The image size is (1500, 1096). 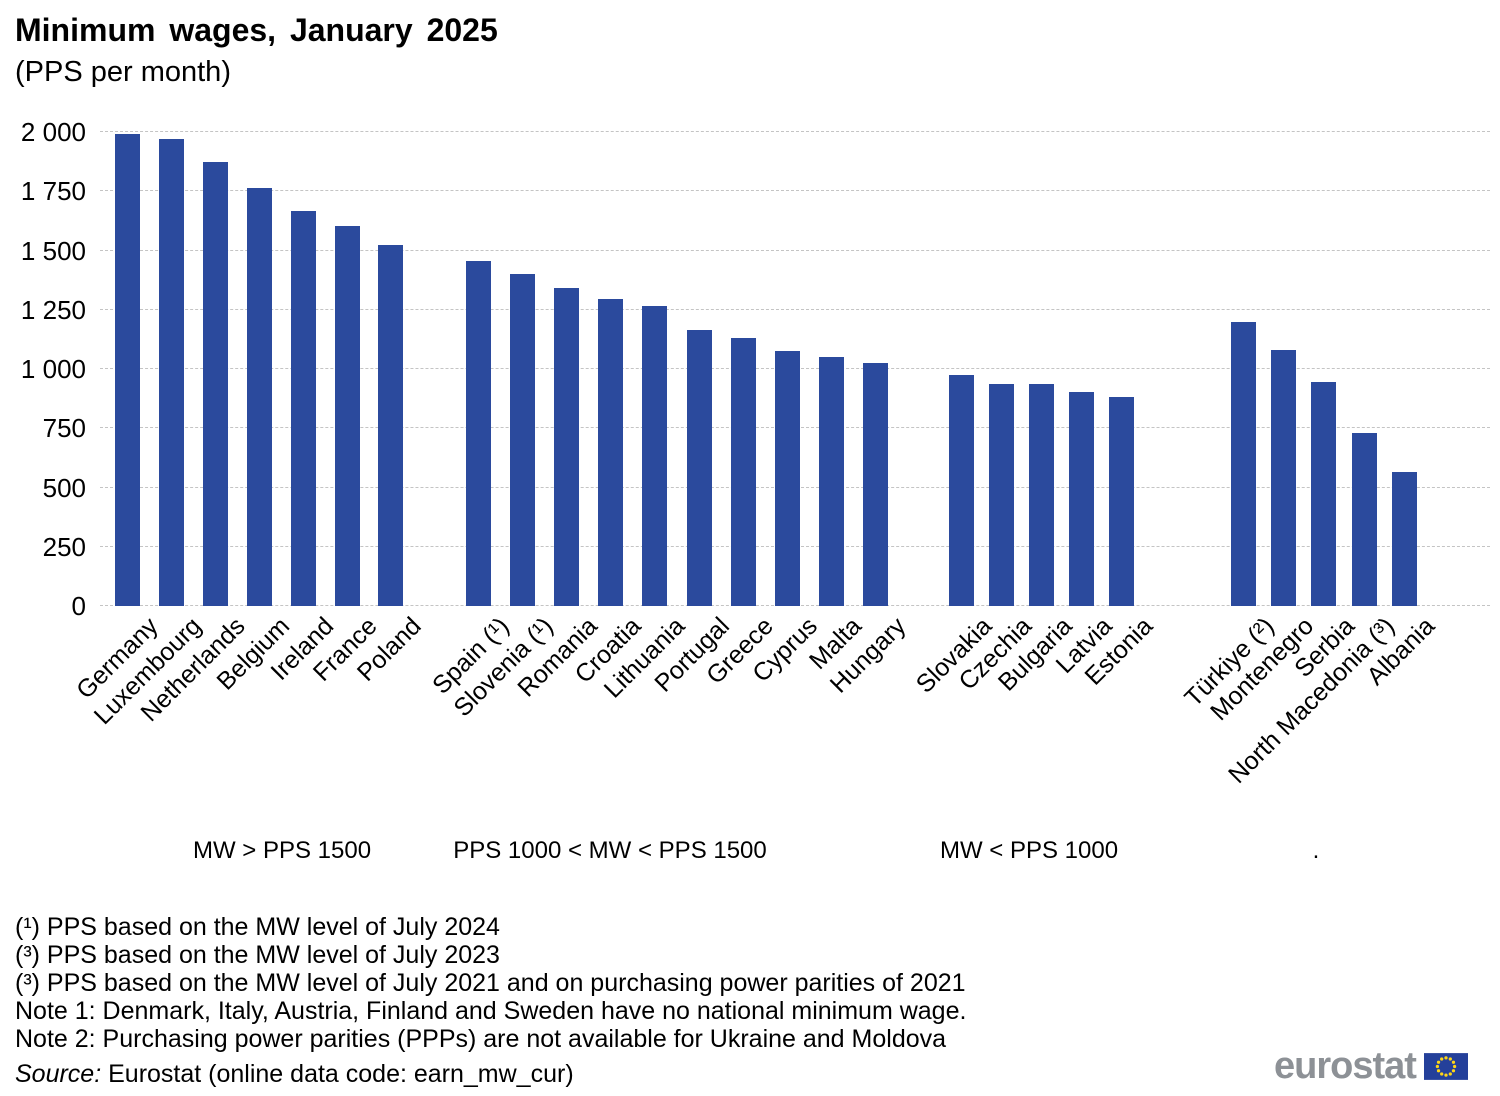 What do you see at coordinates (53, 191) in the screenshot?
I see `y-axis-tick-label: 1 750` at bounding box center [53, 191].